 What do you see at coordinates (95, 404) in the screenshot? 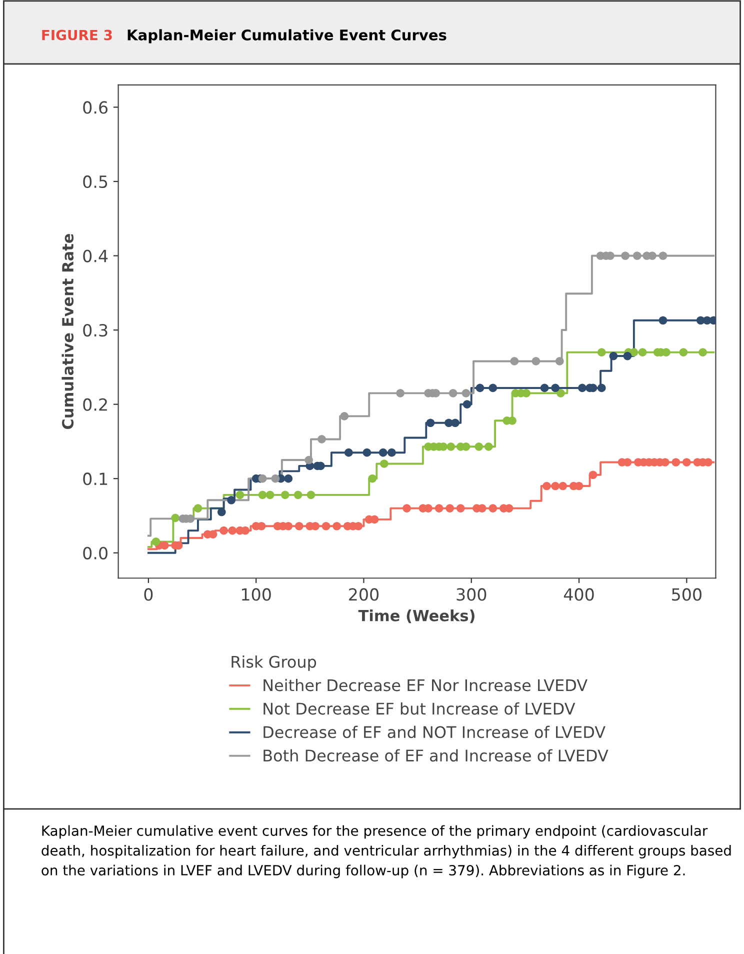
I see `y-tick-label: 0.2` at bounding box center [95, 404].